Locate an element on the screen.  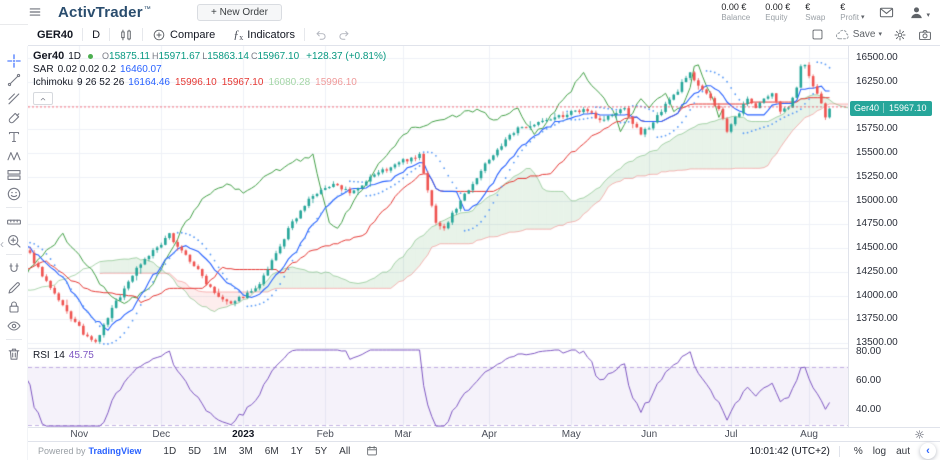
tradingview-link: TradingView is located at coordinates (115, 451).